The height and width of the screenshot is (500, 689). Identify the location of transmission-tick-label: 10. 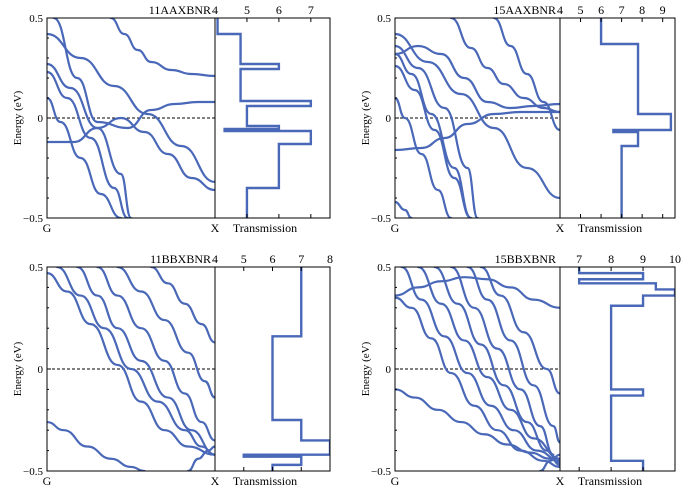
(675, 259).